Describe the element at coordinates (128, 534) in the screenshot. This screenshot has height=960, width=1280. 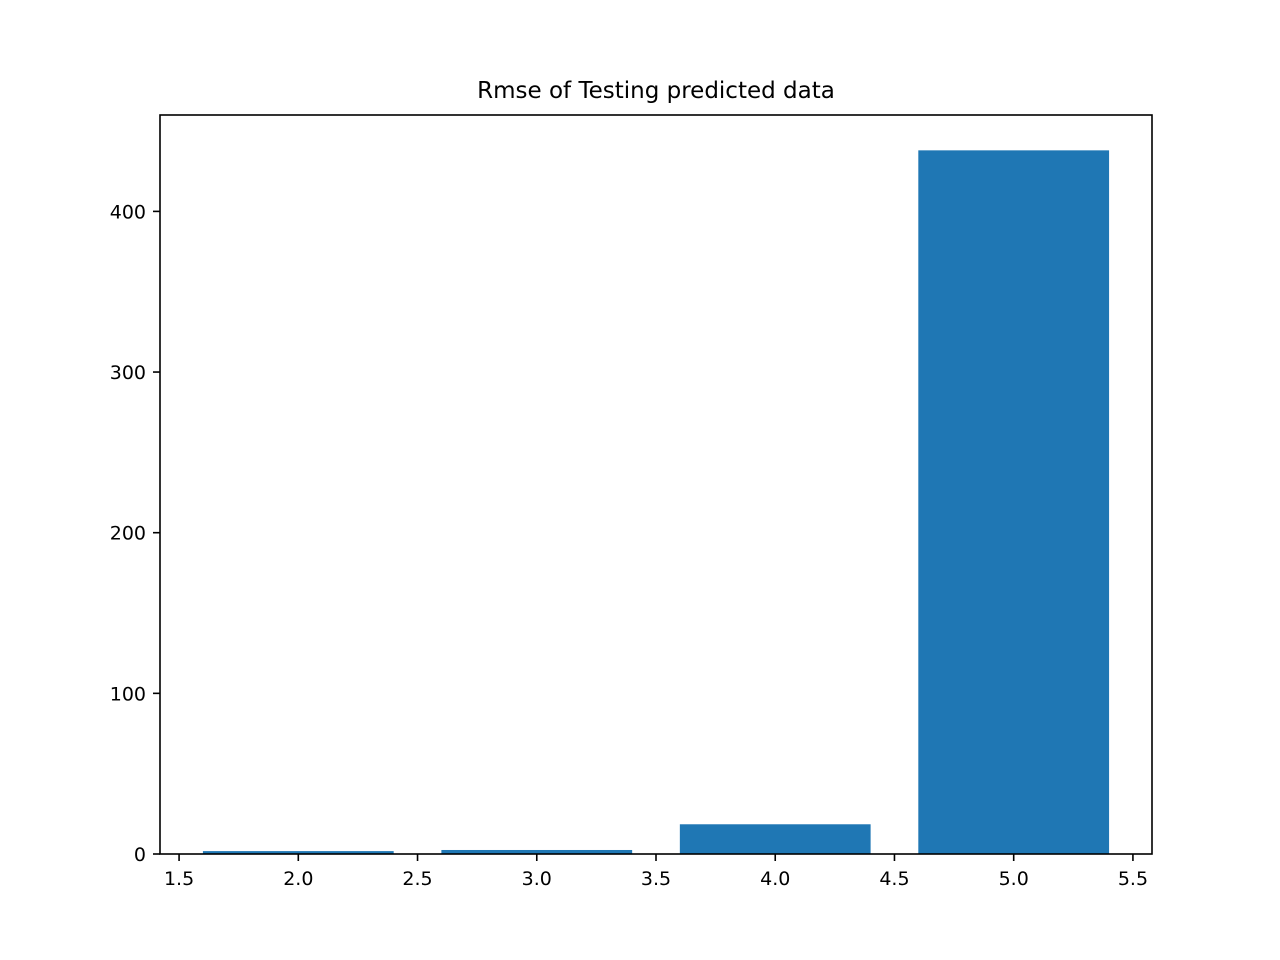
I see `y-tick-label: 200` at that location.